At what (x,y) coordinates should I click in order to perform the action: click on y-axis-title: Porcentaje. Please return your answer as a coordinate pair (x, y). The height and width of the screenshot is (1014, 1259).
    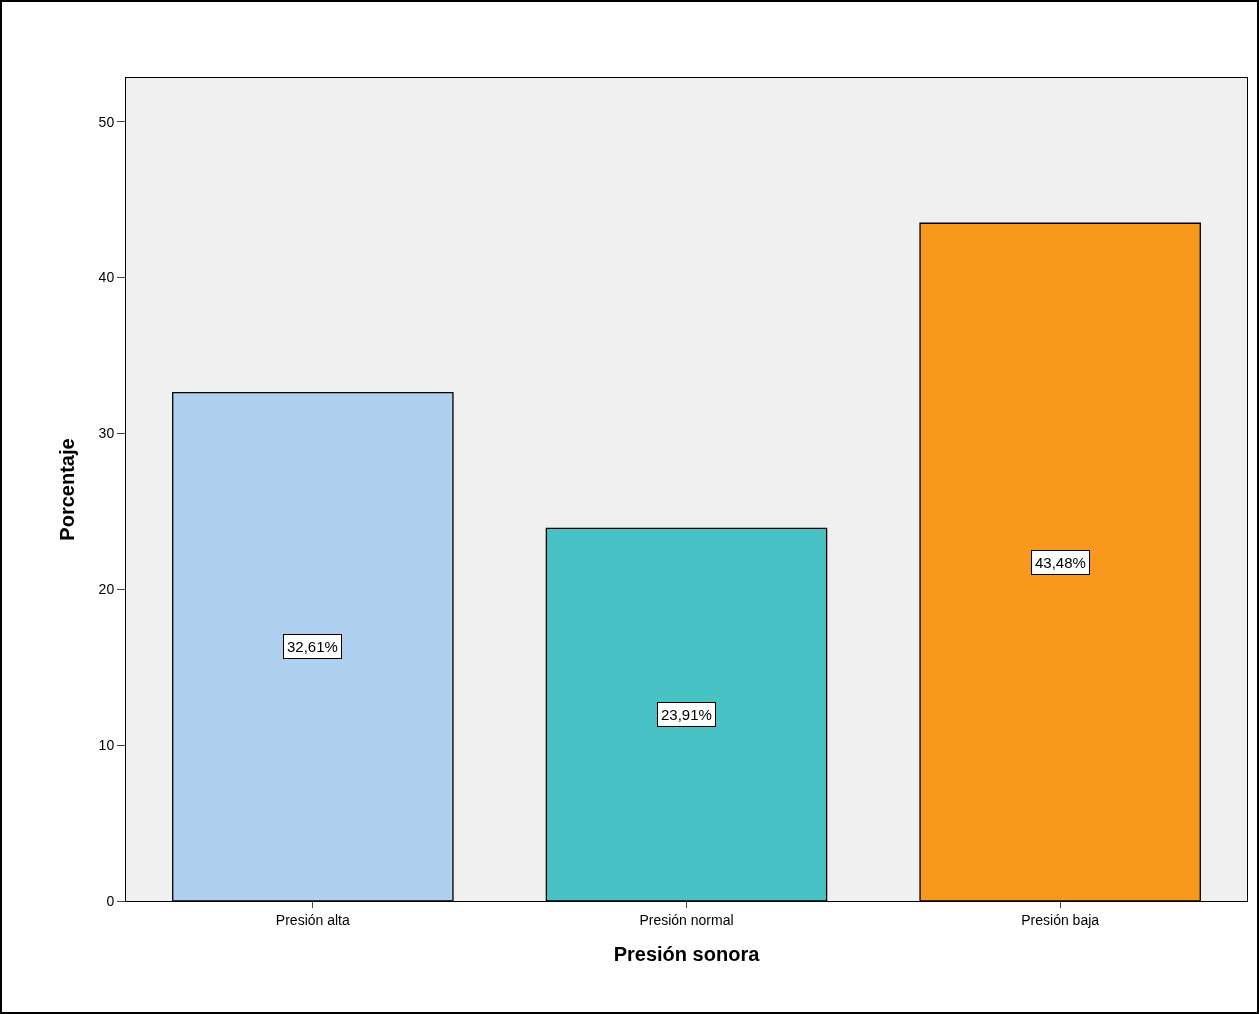
    Looking at the image, I should click on (67, 489).